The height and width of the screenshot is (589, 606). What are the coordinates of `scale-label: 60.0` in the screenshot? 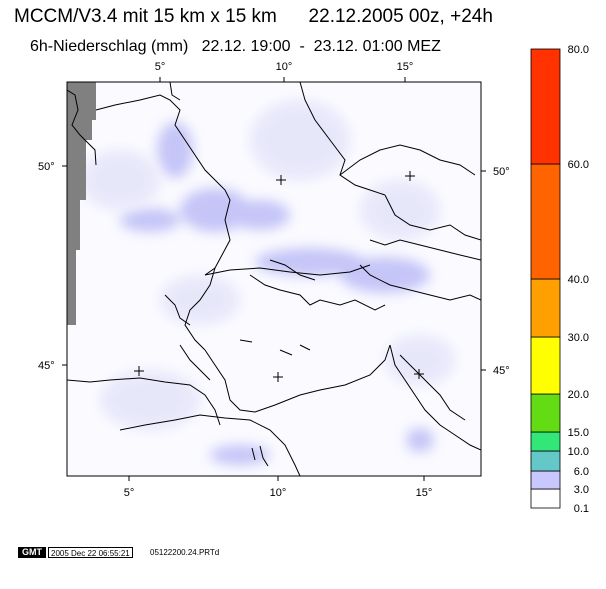 It's located at (578, 165).